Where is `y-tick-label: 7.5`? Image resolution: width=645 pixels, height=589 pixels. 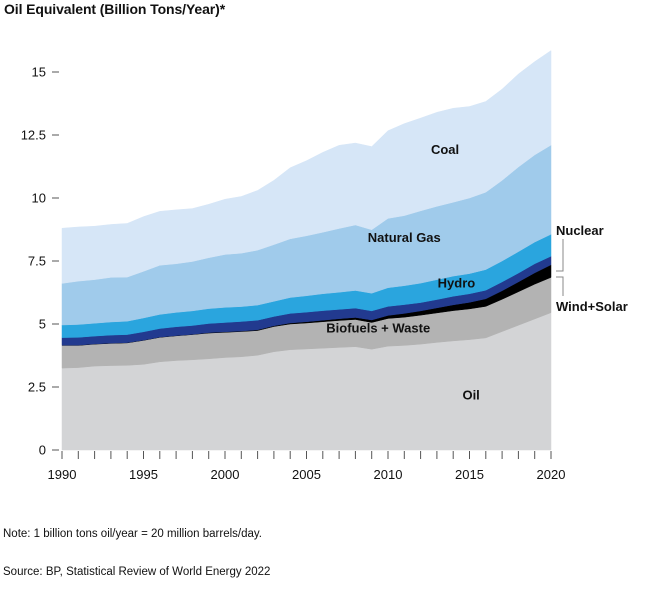 y-tick-label: 7.5 is located at coordinates (37, 261).